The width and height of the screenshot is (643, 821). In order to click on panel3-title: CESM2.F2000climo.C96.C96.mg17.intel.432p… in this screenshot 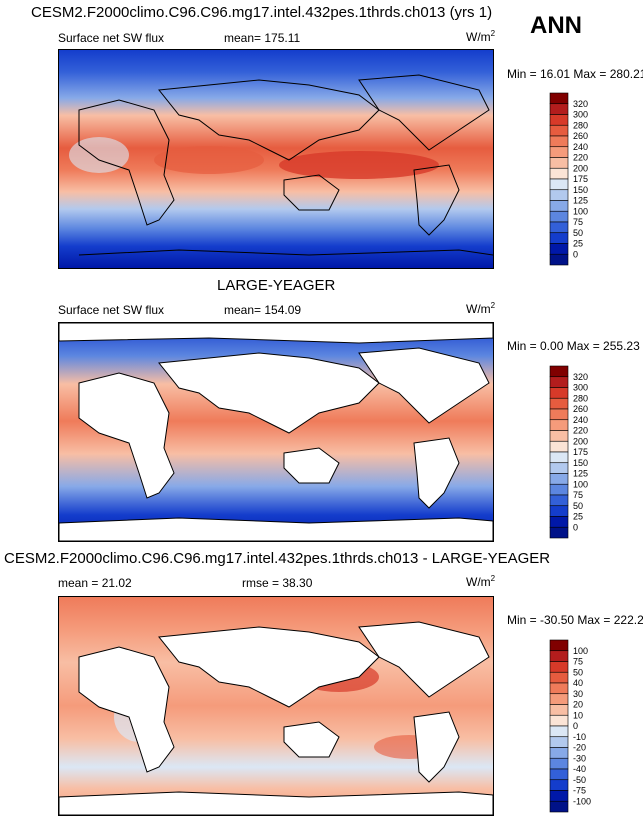, I will do `click(277, 558)`.